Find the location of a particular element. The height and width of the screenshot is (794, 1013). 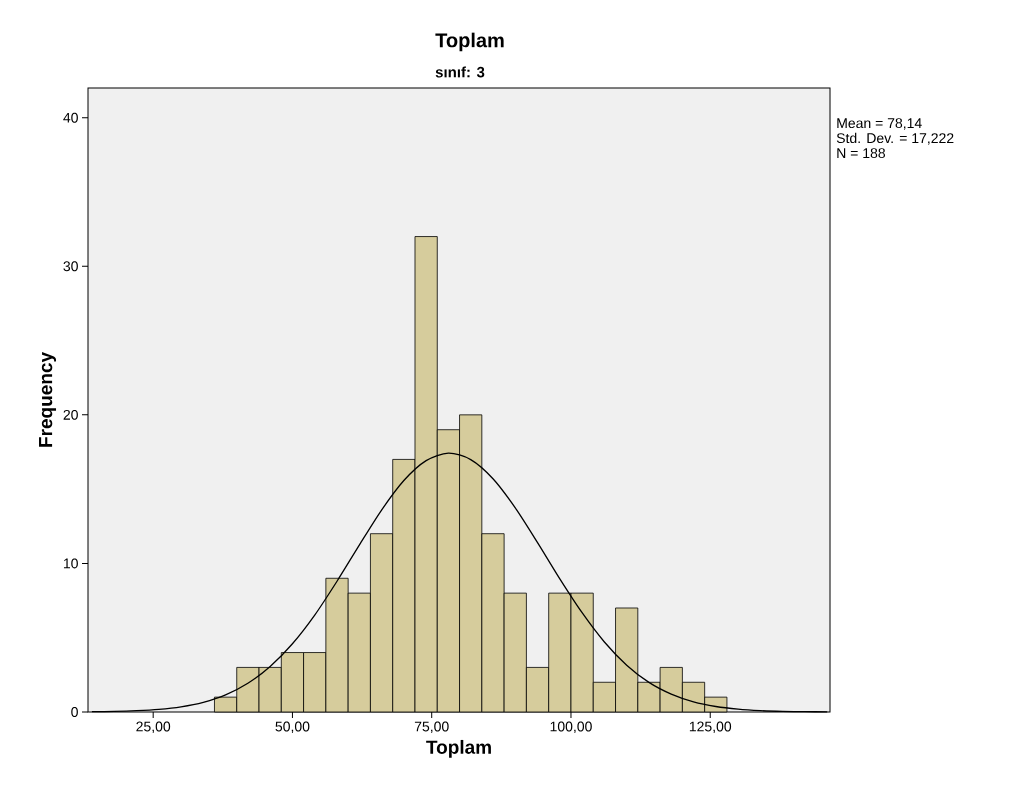

y-tick-label: 0 is located at coordinates (74, 712).